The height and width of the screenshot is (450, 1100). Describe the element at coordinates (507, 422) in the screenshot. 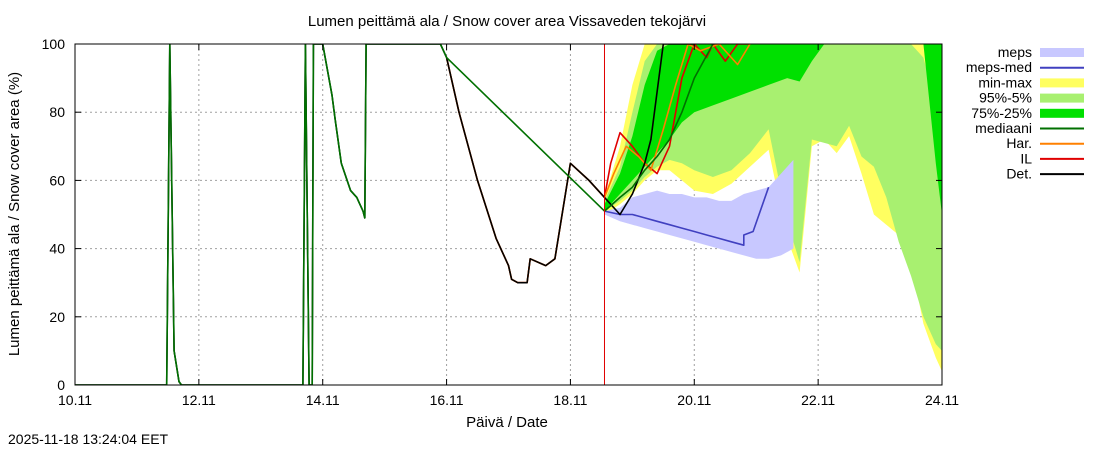

I see `x-axis-label: Päivä / Date` at that location.